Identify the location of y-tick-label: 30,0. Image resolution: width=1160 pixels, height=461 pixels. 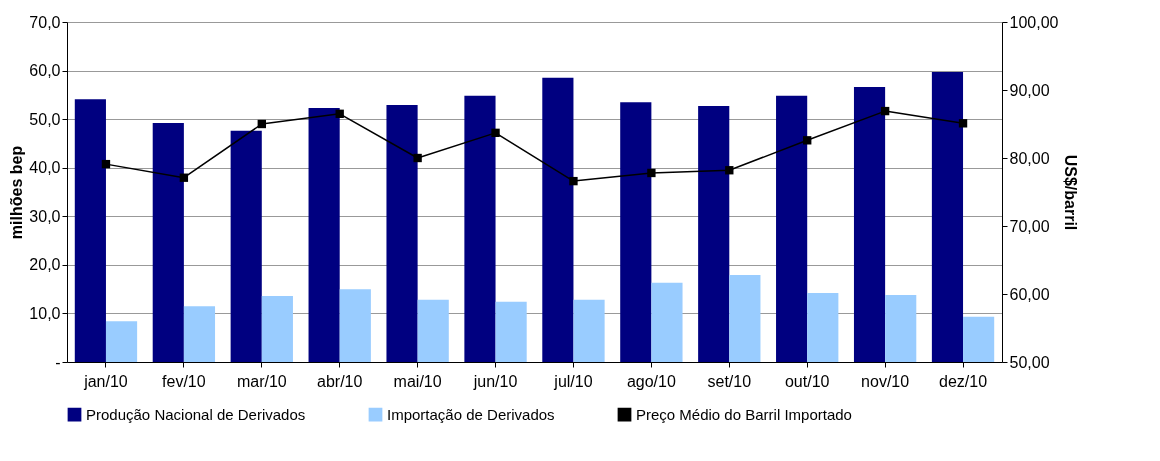
(45, 216).